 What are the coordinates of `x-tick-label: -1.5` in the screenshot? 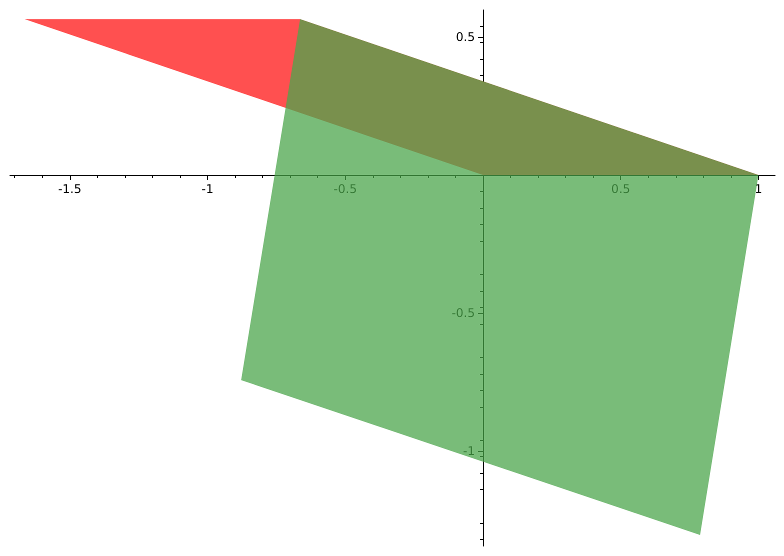 It's located at (70, 189).